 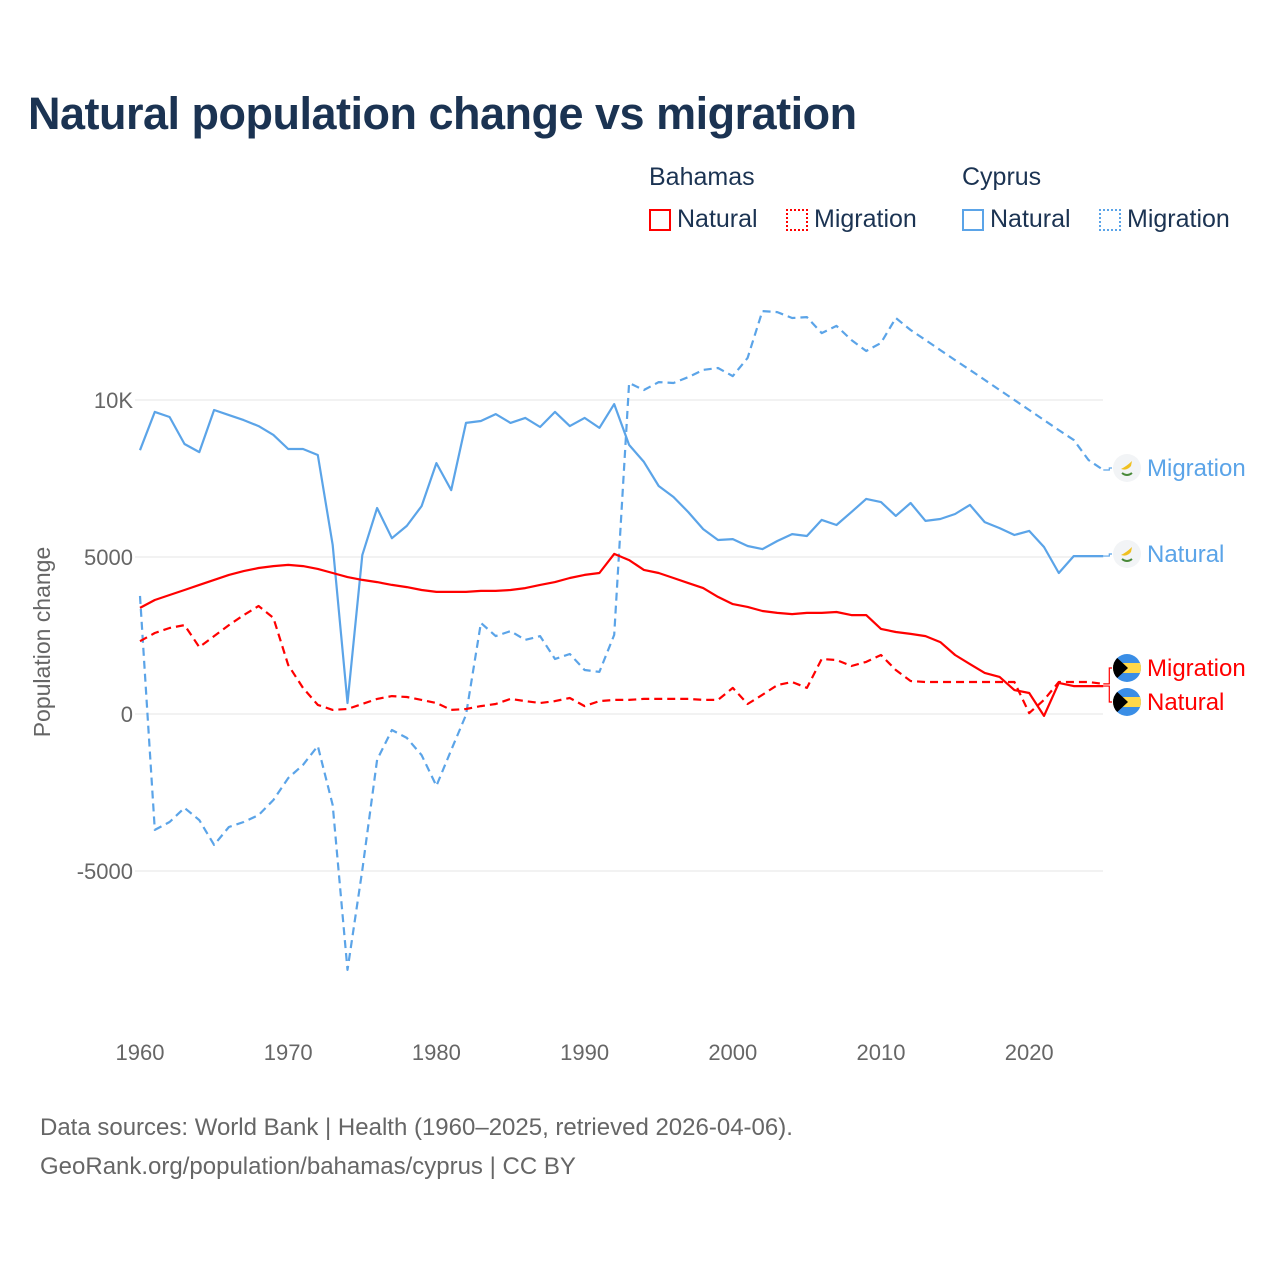 I want to click on series-line-bahamas-migration, so click(x=621, y=659).